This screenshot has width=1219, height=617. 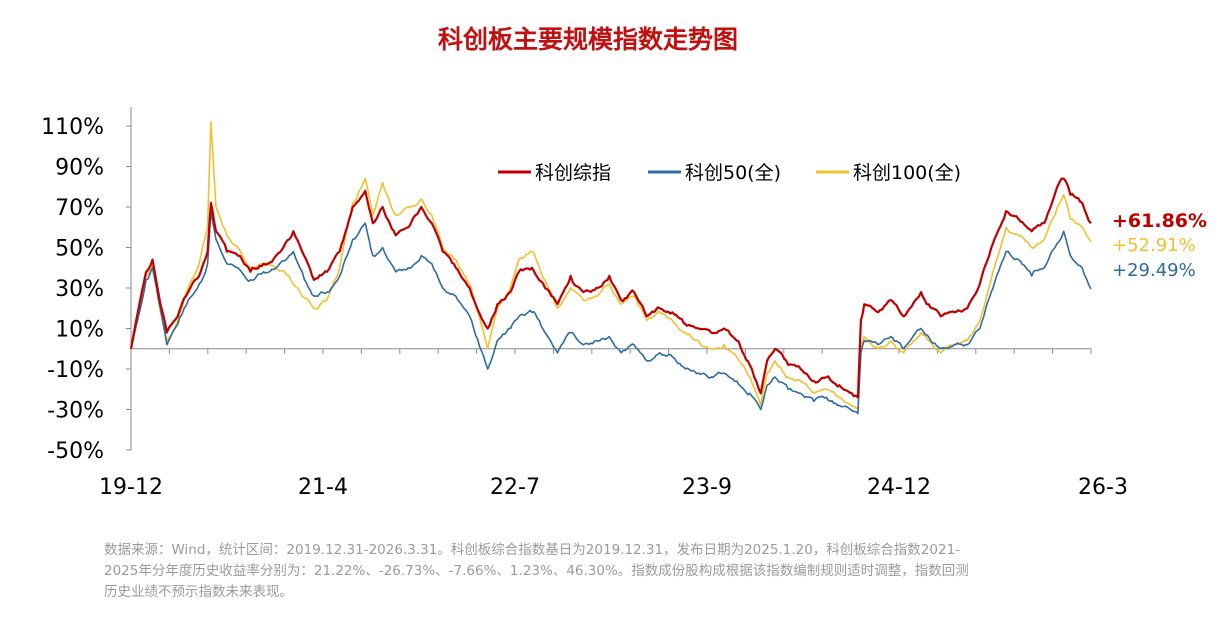 What do you see at coordinates (75, 411) in the screenshot?
I see `y-tick-label: -30%` at bounding box center [75, 411].